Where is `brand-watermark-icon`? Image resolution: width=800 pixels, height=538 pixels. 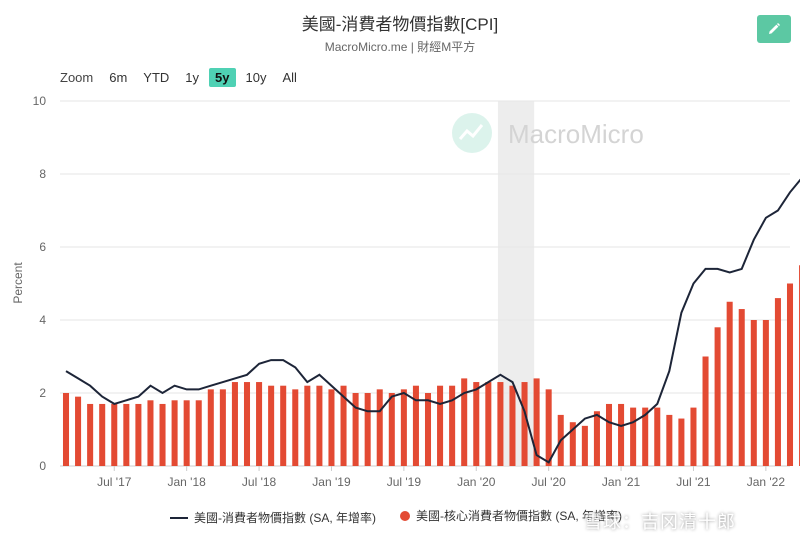 brand-watermark-icon is located at coordinates (472, 133).